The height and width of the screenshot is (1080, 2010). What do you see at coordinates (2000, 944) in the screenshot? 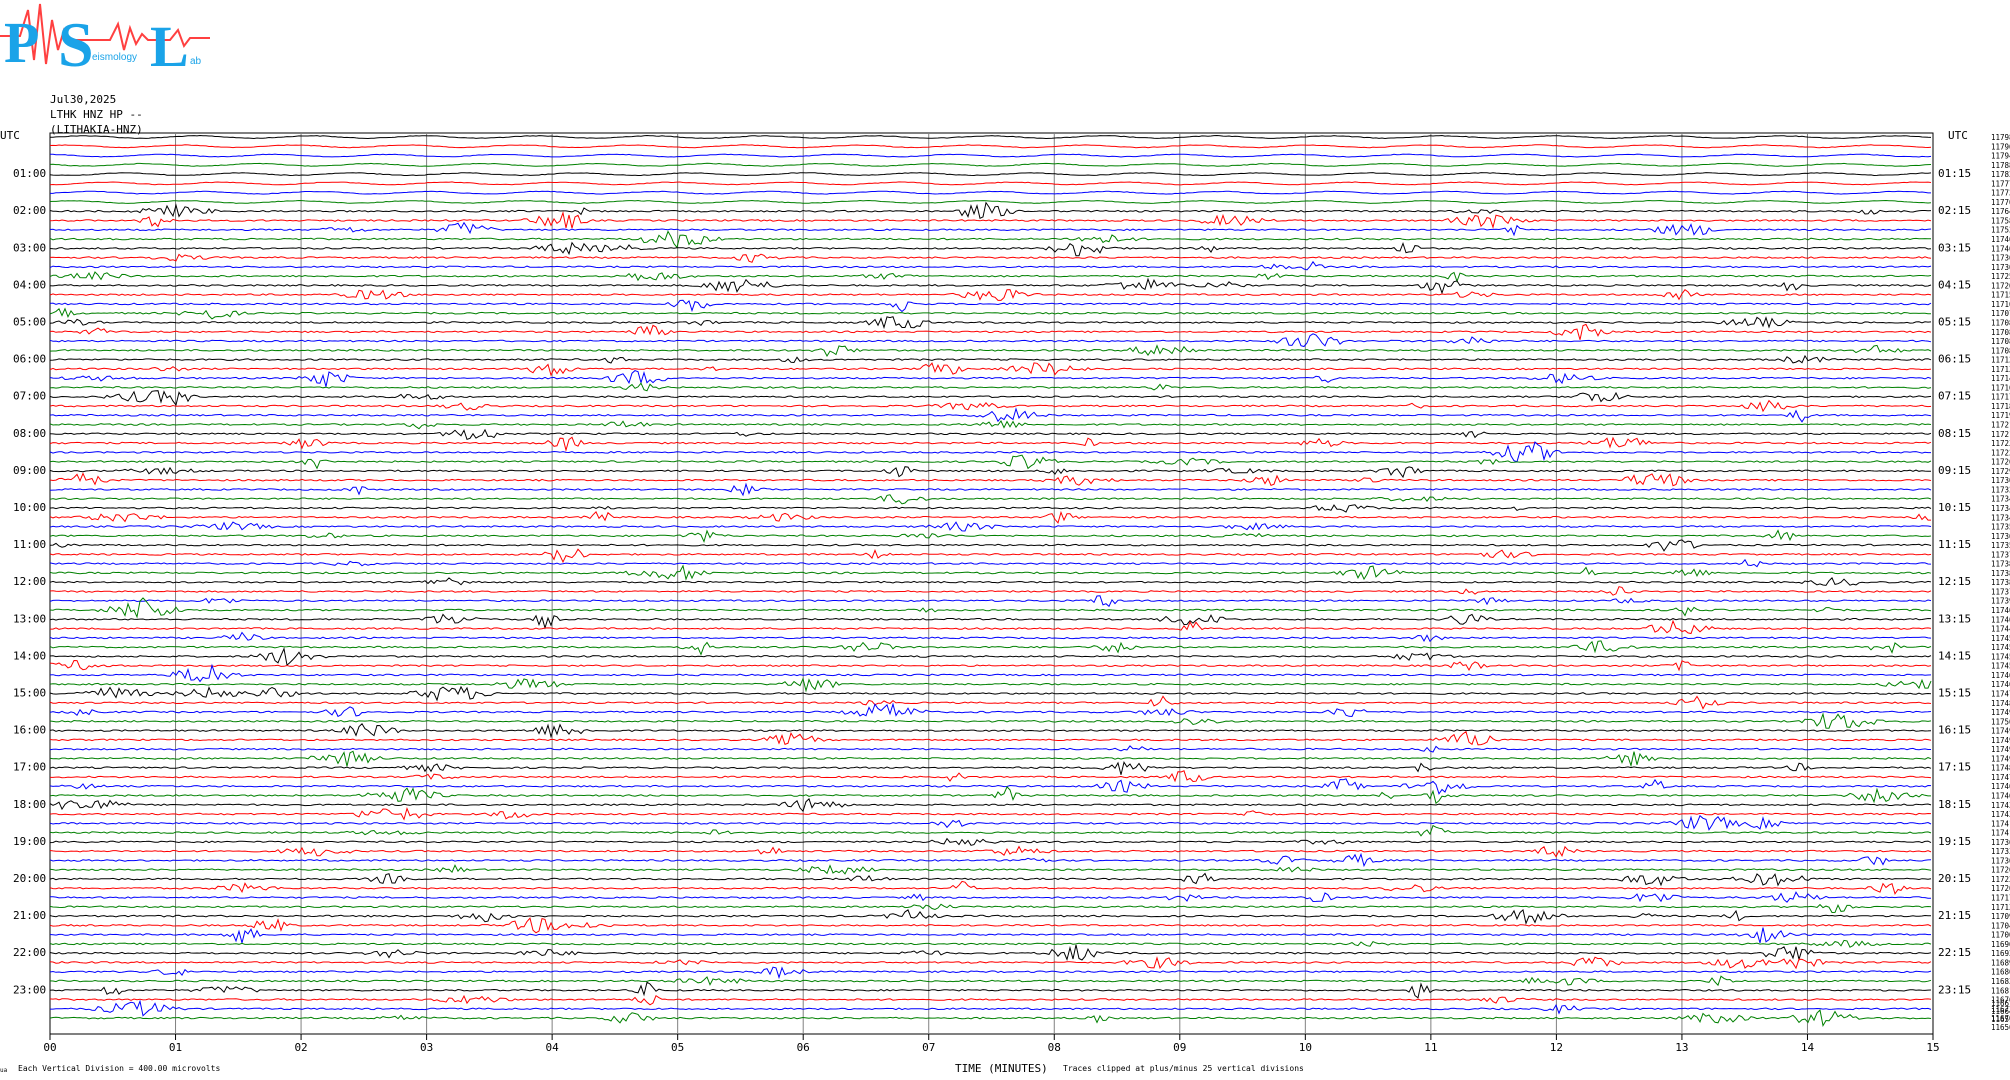
I see `trace-offset-label: 11696` at bounding box center [2000, 944].